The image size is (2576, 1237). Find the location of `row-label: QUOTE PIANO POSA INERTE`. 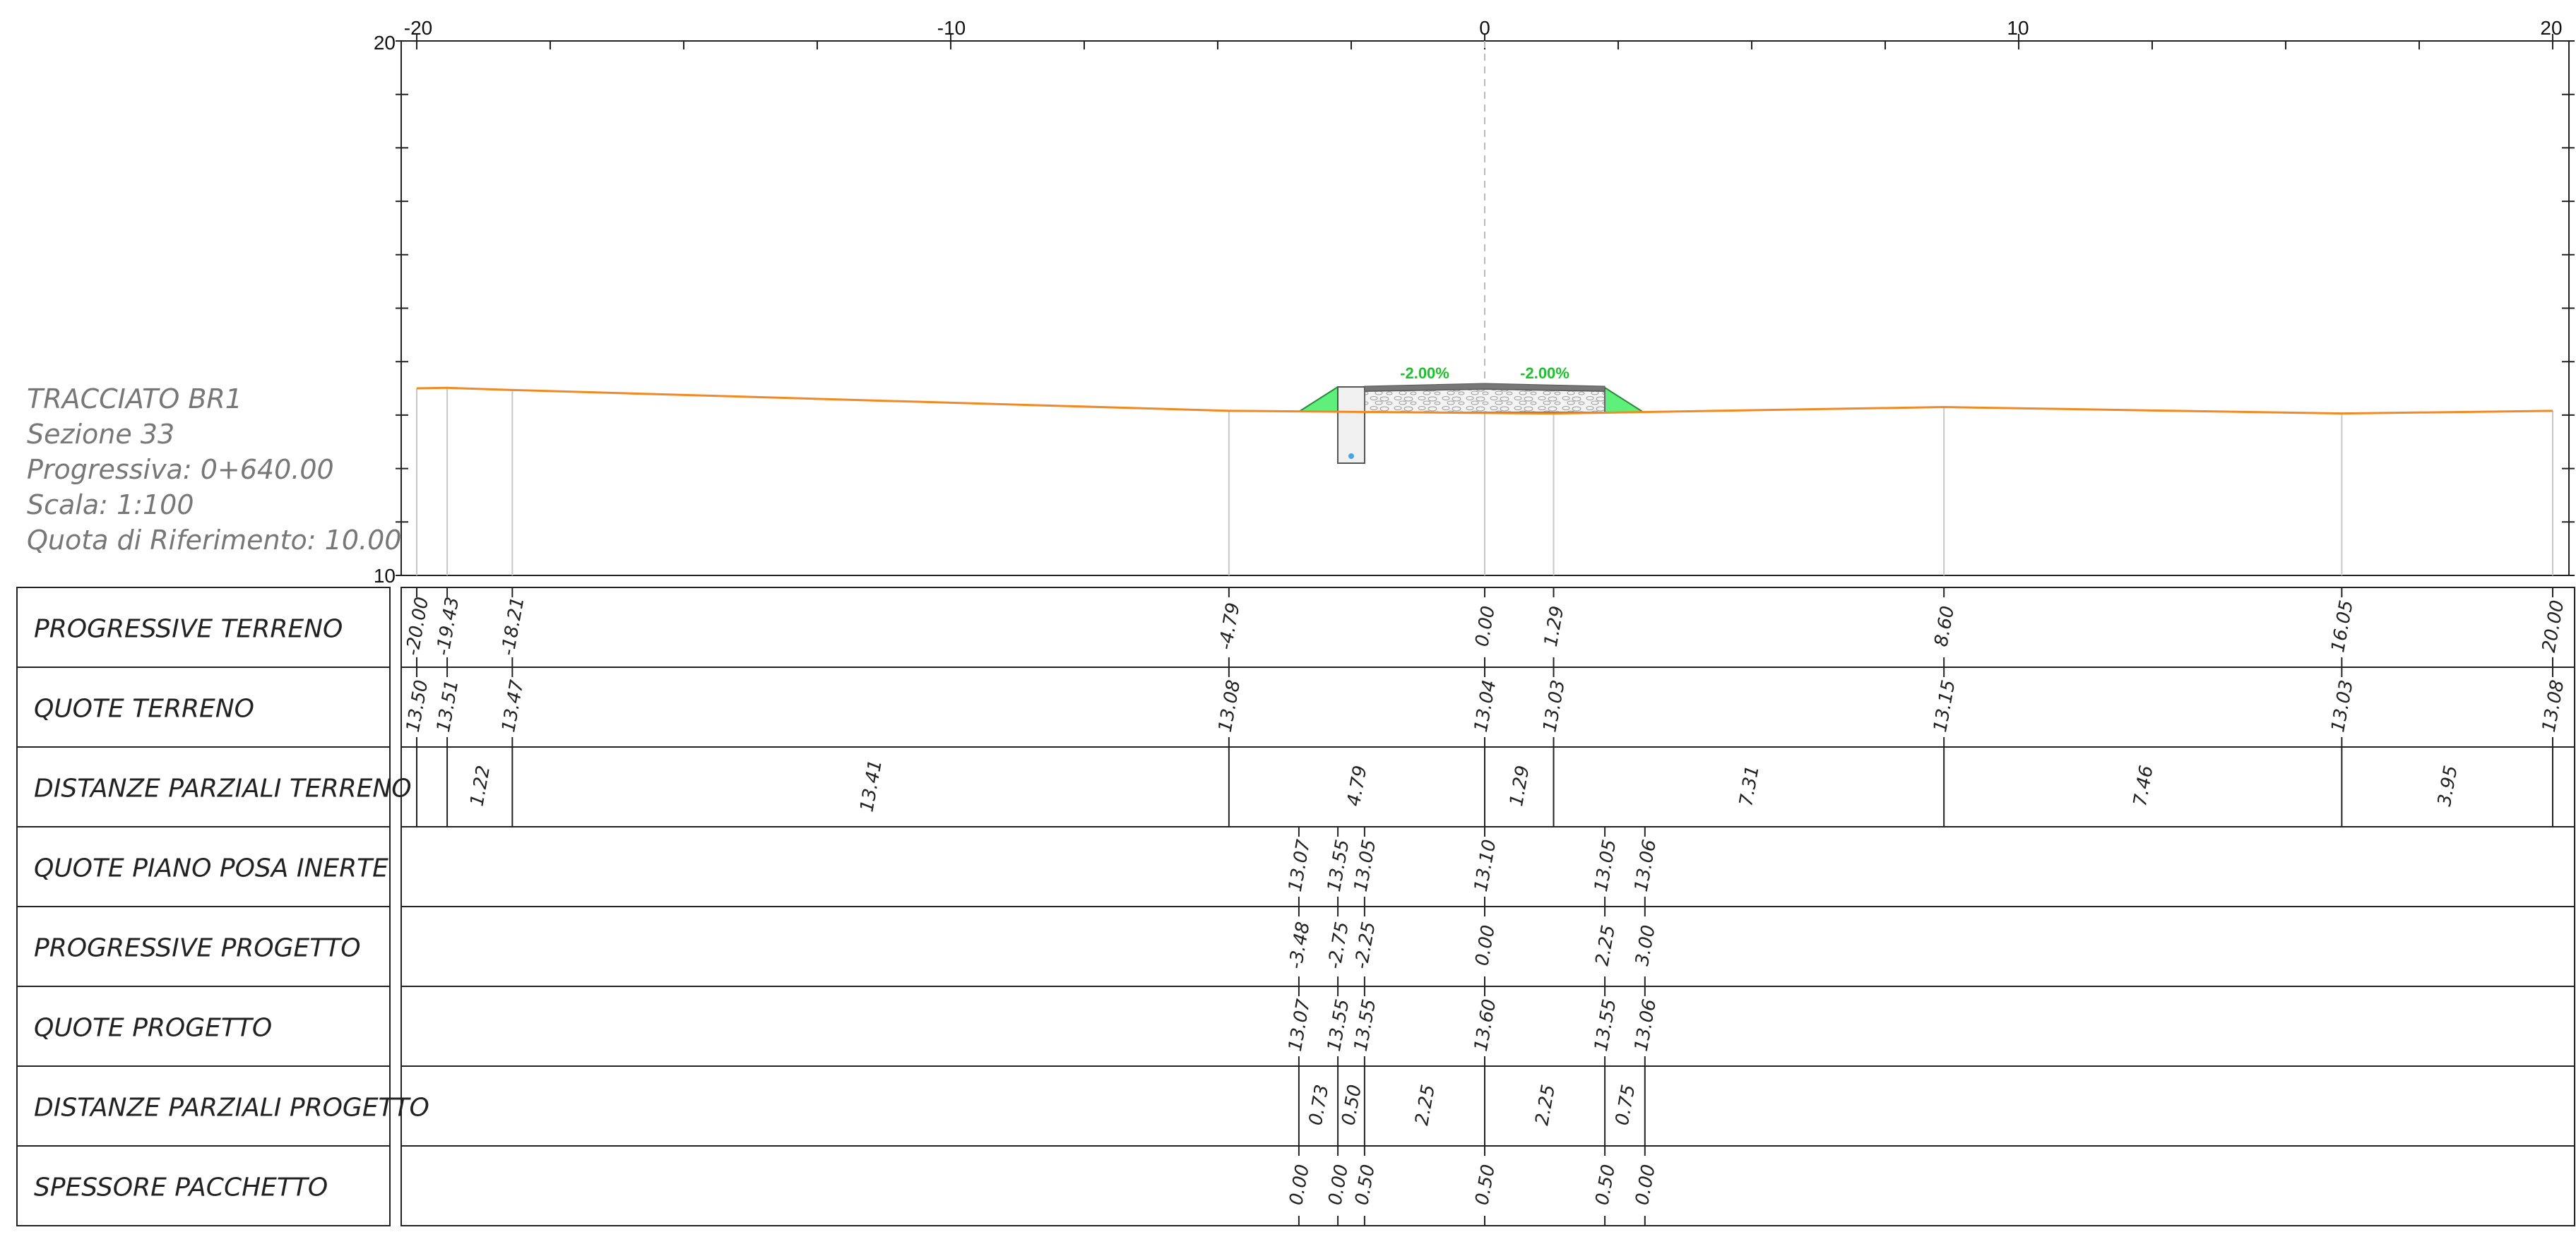

row-label: QUOTE PIANO POSA INERTE is located at coordinates (211, 868).